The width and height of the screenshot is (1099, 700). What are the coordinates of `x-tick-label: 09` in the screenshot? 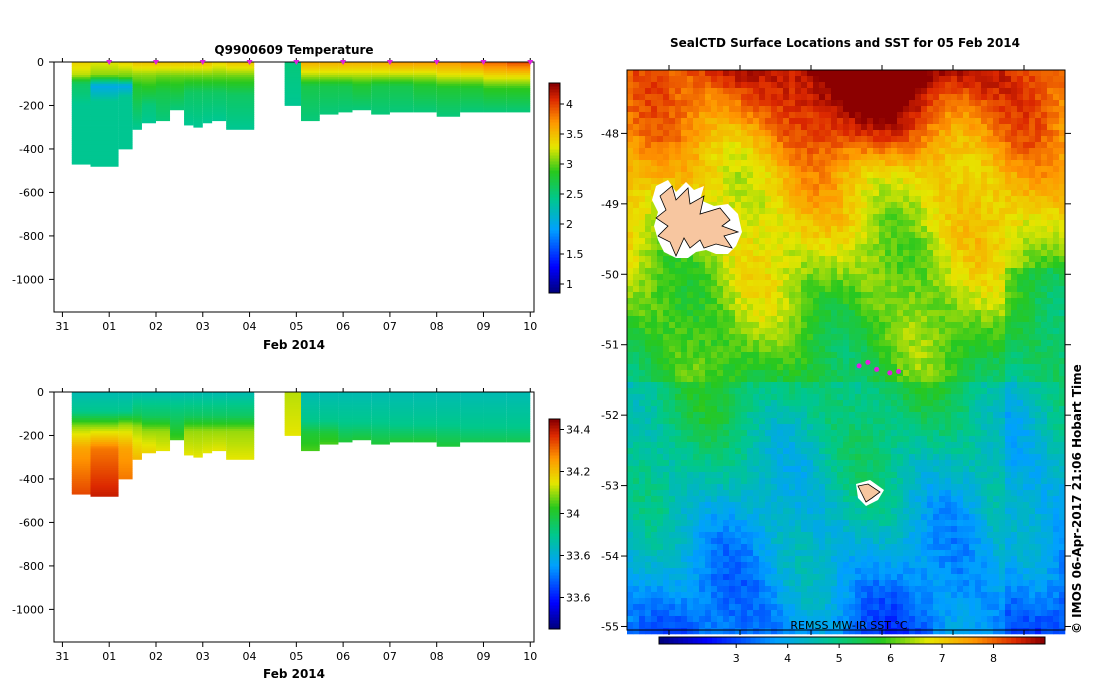 It's located at (483, 656).